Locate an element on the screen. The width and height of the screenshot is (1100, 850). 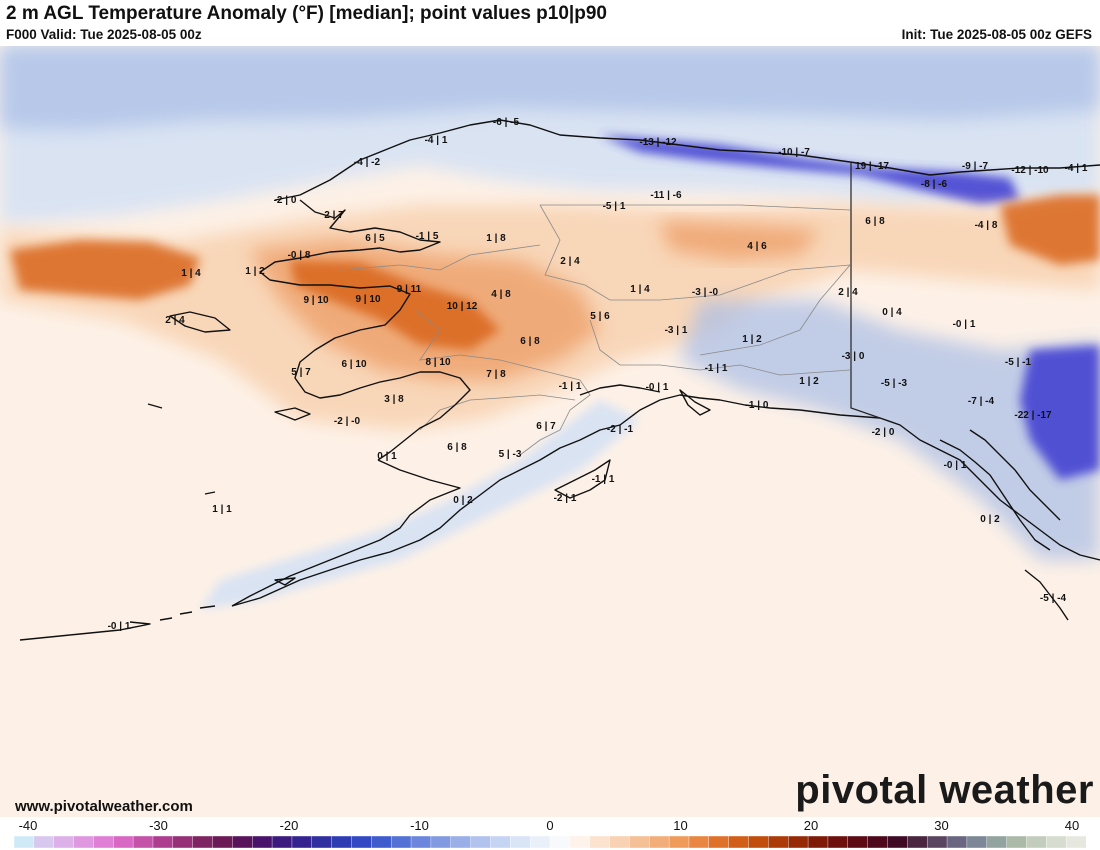
colorbar-tick-label: -20 is located at coordinates (289, 825).